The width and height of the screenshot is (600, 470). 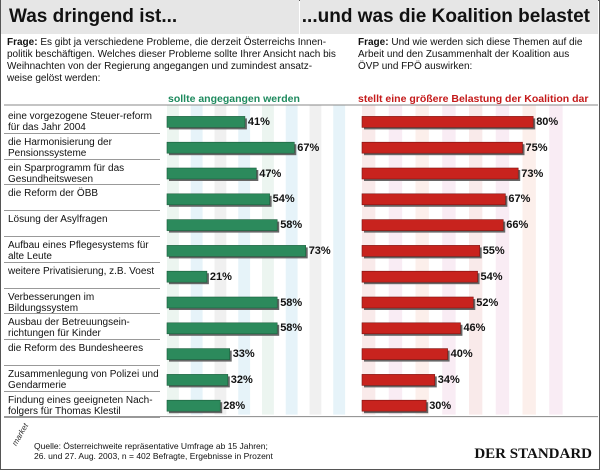 What do you see at coordinates (474, 328) in the screenshot?
I see `data-label-right: 46%` at bounding box center [474, 328].